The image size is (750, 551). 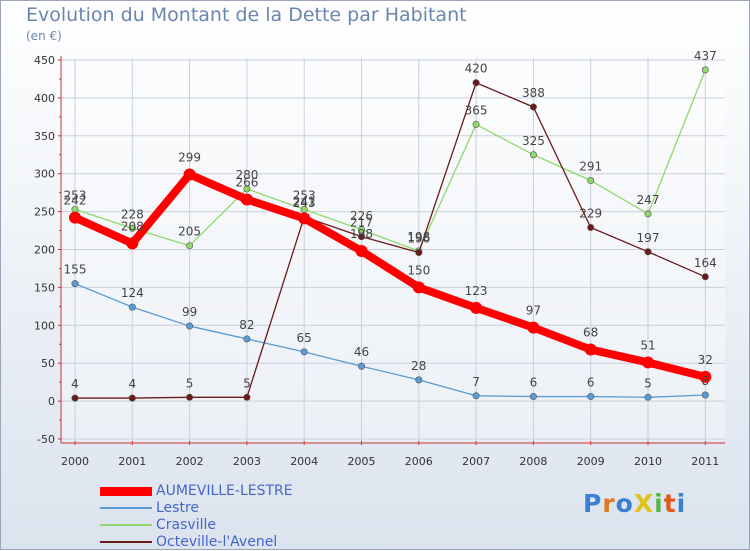 I want to click on data-label: 437, so click(x=705, y=56).